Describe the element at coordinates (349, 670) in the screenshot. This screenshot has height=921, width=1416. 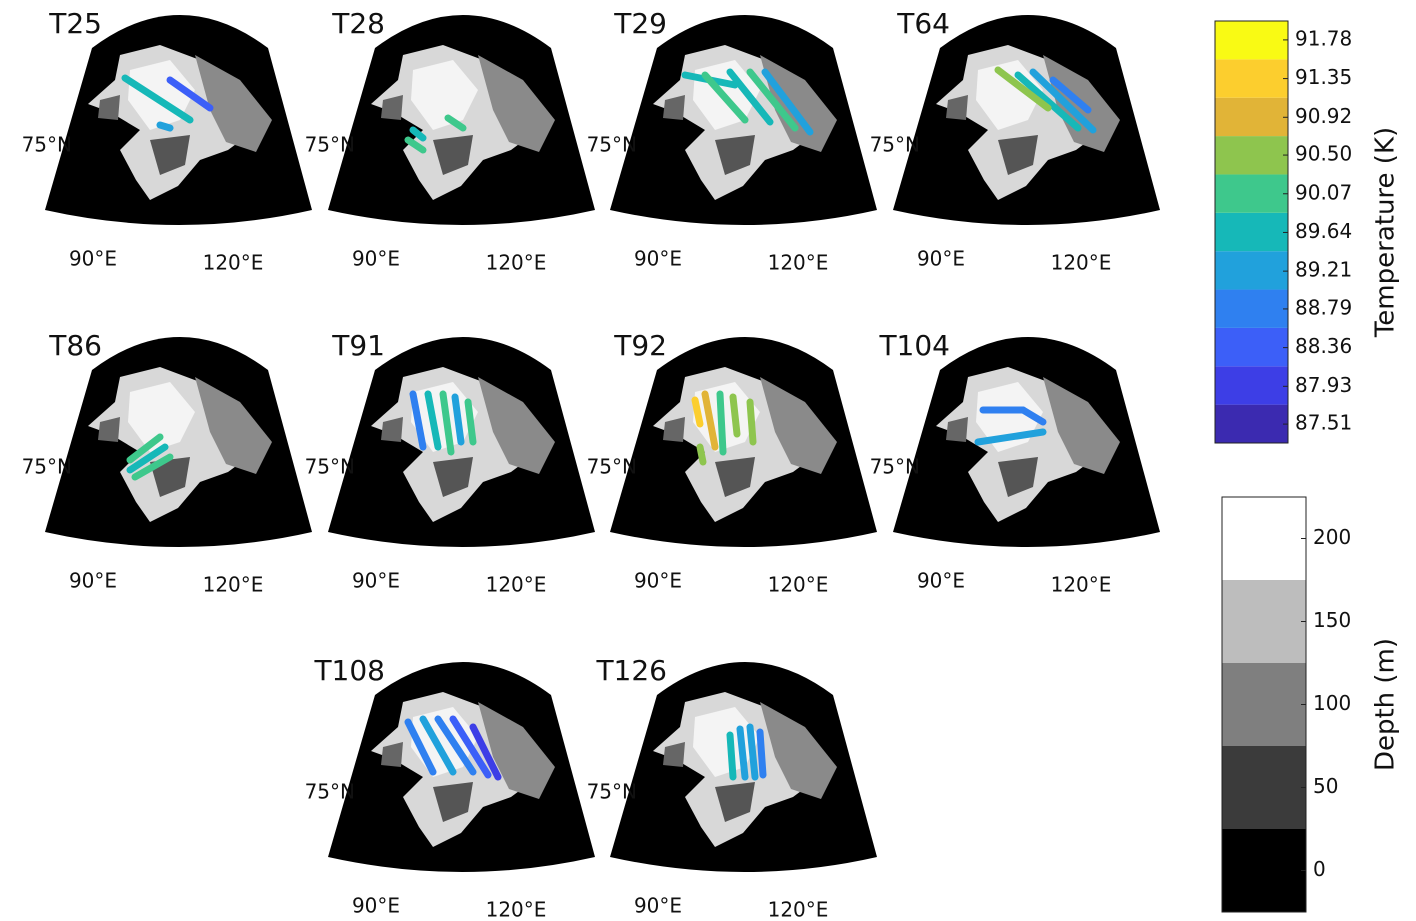
I see `panel-title: T108` at that location.